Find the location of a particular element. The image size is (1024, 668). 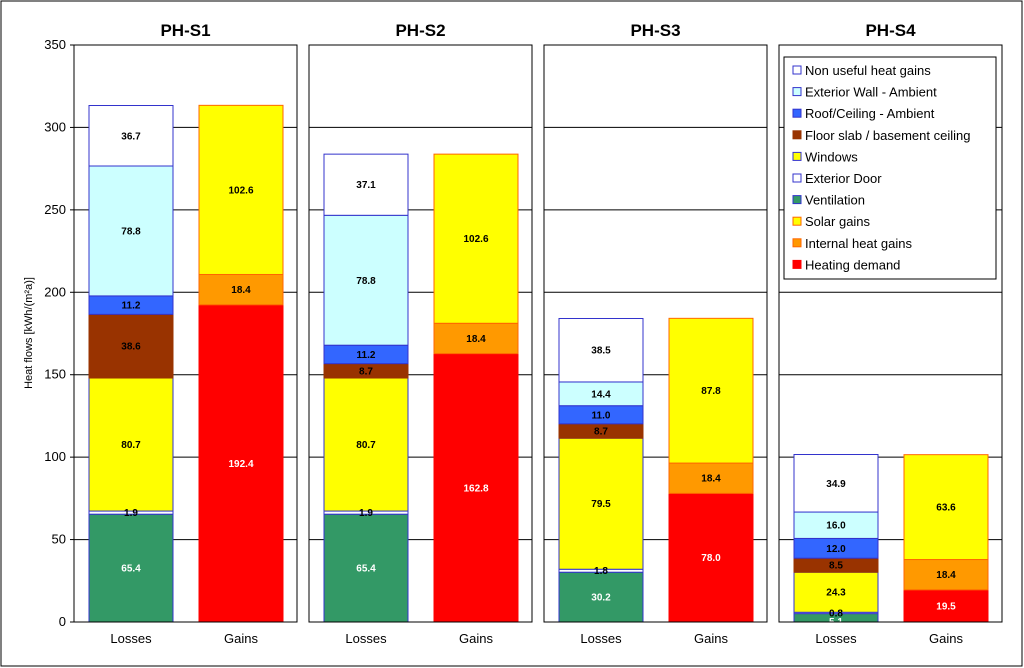

data-label: 12.0 is located at coordinates (836, 549).